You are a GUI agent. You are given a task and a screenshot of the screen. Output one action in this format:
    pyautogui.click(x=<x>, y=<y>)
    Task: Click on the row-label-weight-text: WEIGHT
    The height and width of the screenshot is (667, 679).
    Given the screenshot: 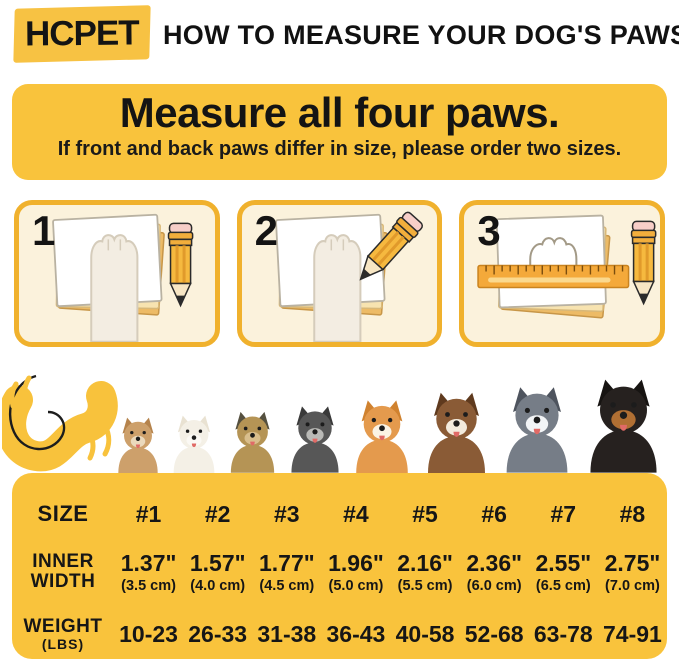 What is the action you would take?
    pyautogui.click(x=63, y=626)
    